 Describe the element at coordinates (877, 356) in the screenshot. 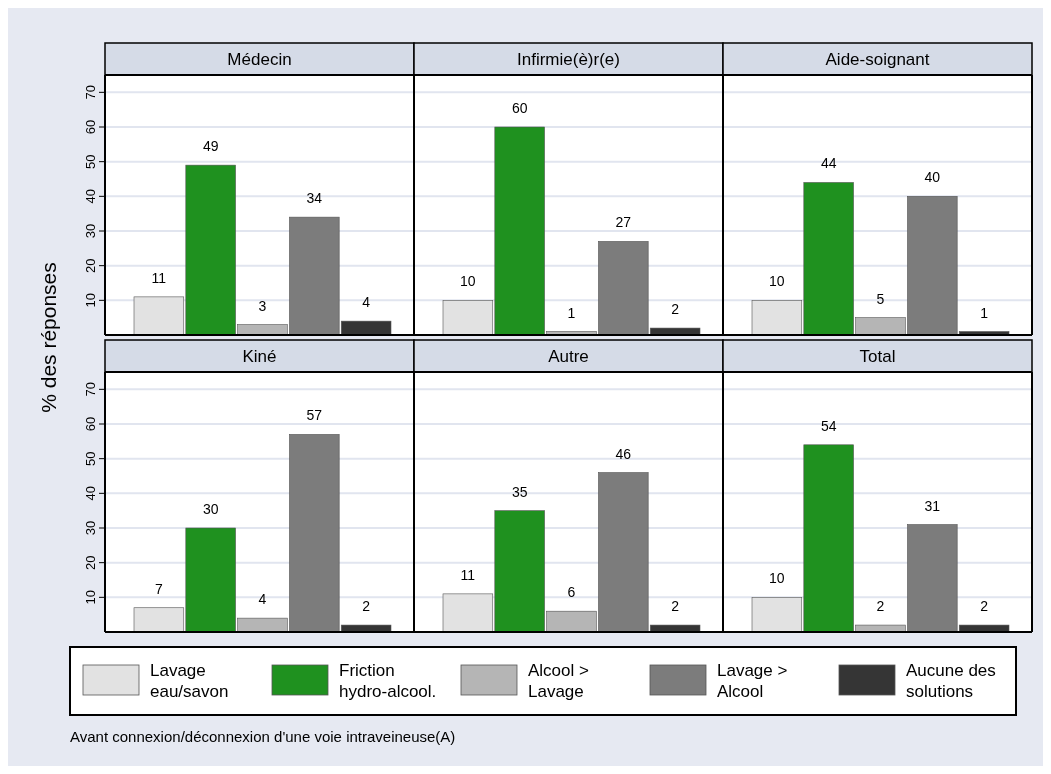

I see `x-tick-label: Total` at that location.